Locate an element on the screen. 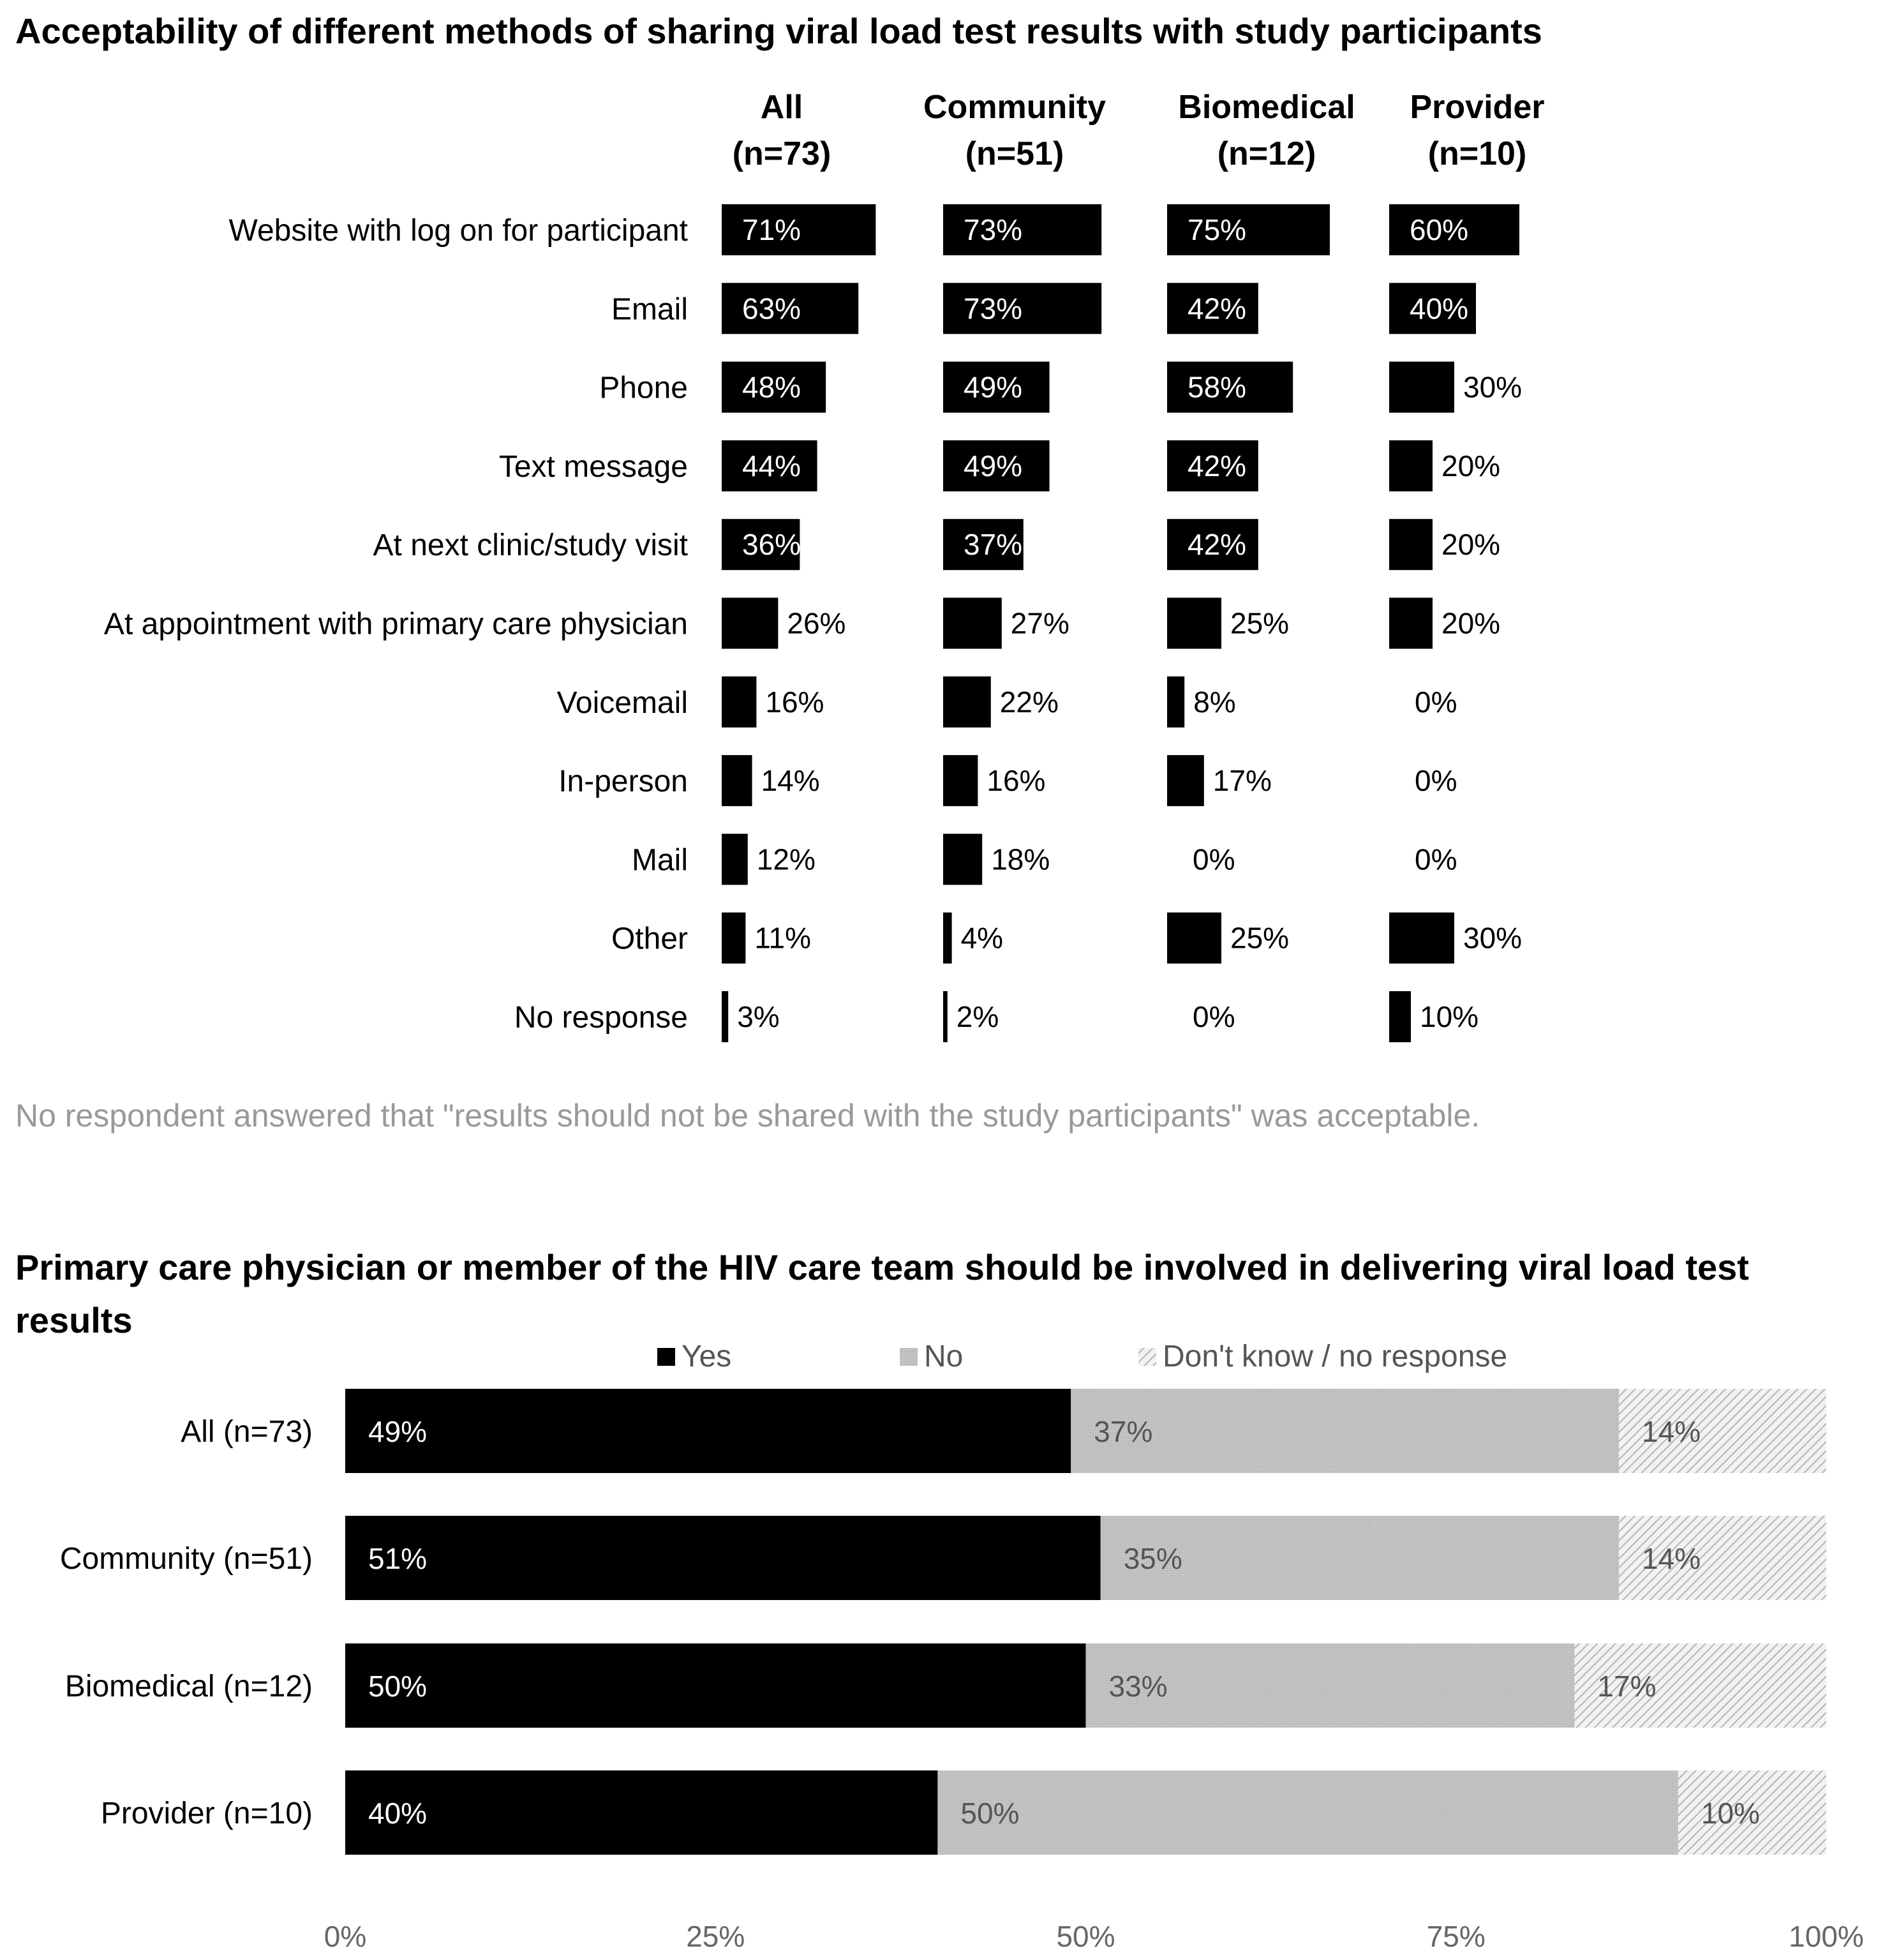 This screenshot has height=1960, width=1892. chart2-category-label: All (n=73) is located at coordinates (247, 1432).